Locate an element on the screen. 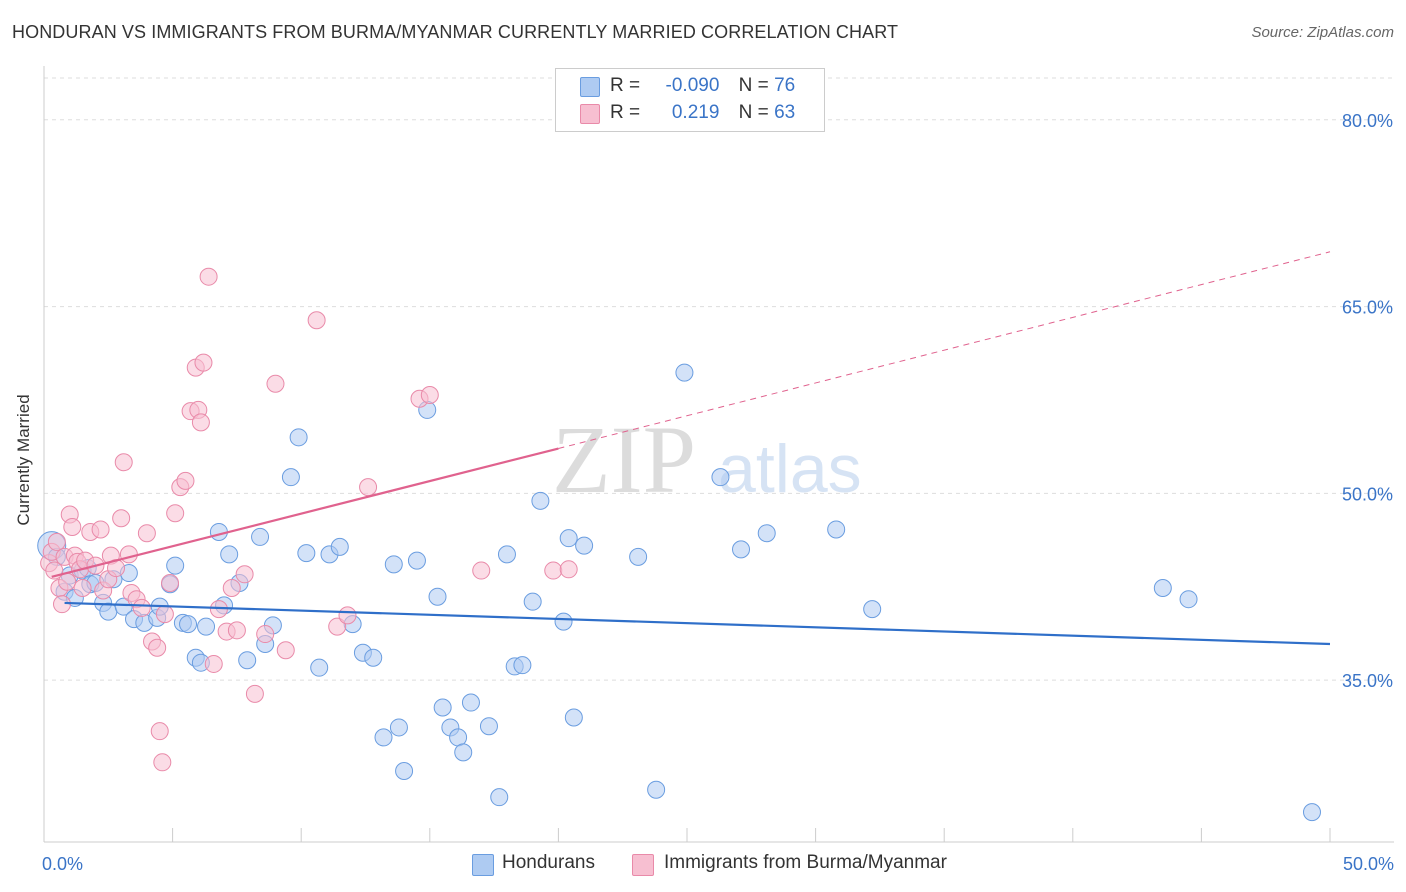 The width and height of the screenshot is (1406, 892). legend-item-hondurans: Hondurans is located at coordinates (547, 864).